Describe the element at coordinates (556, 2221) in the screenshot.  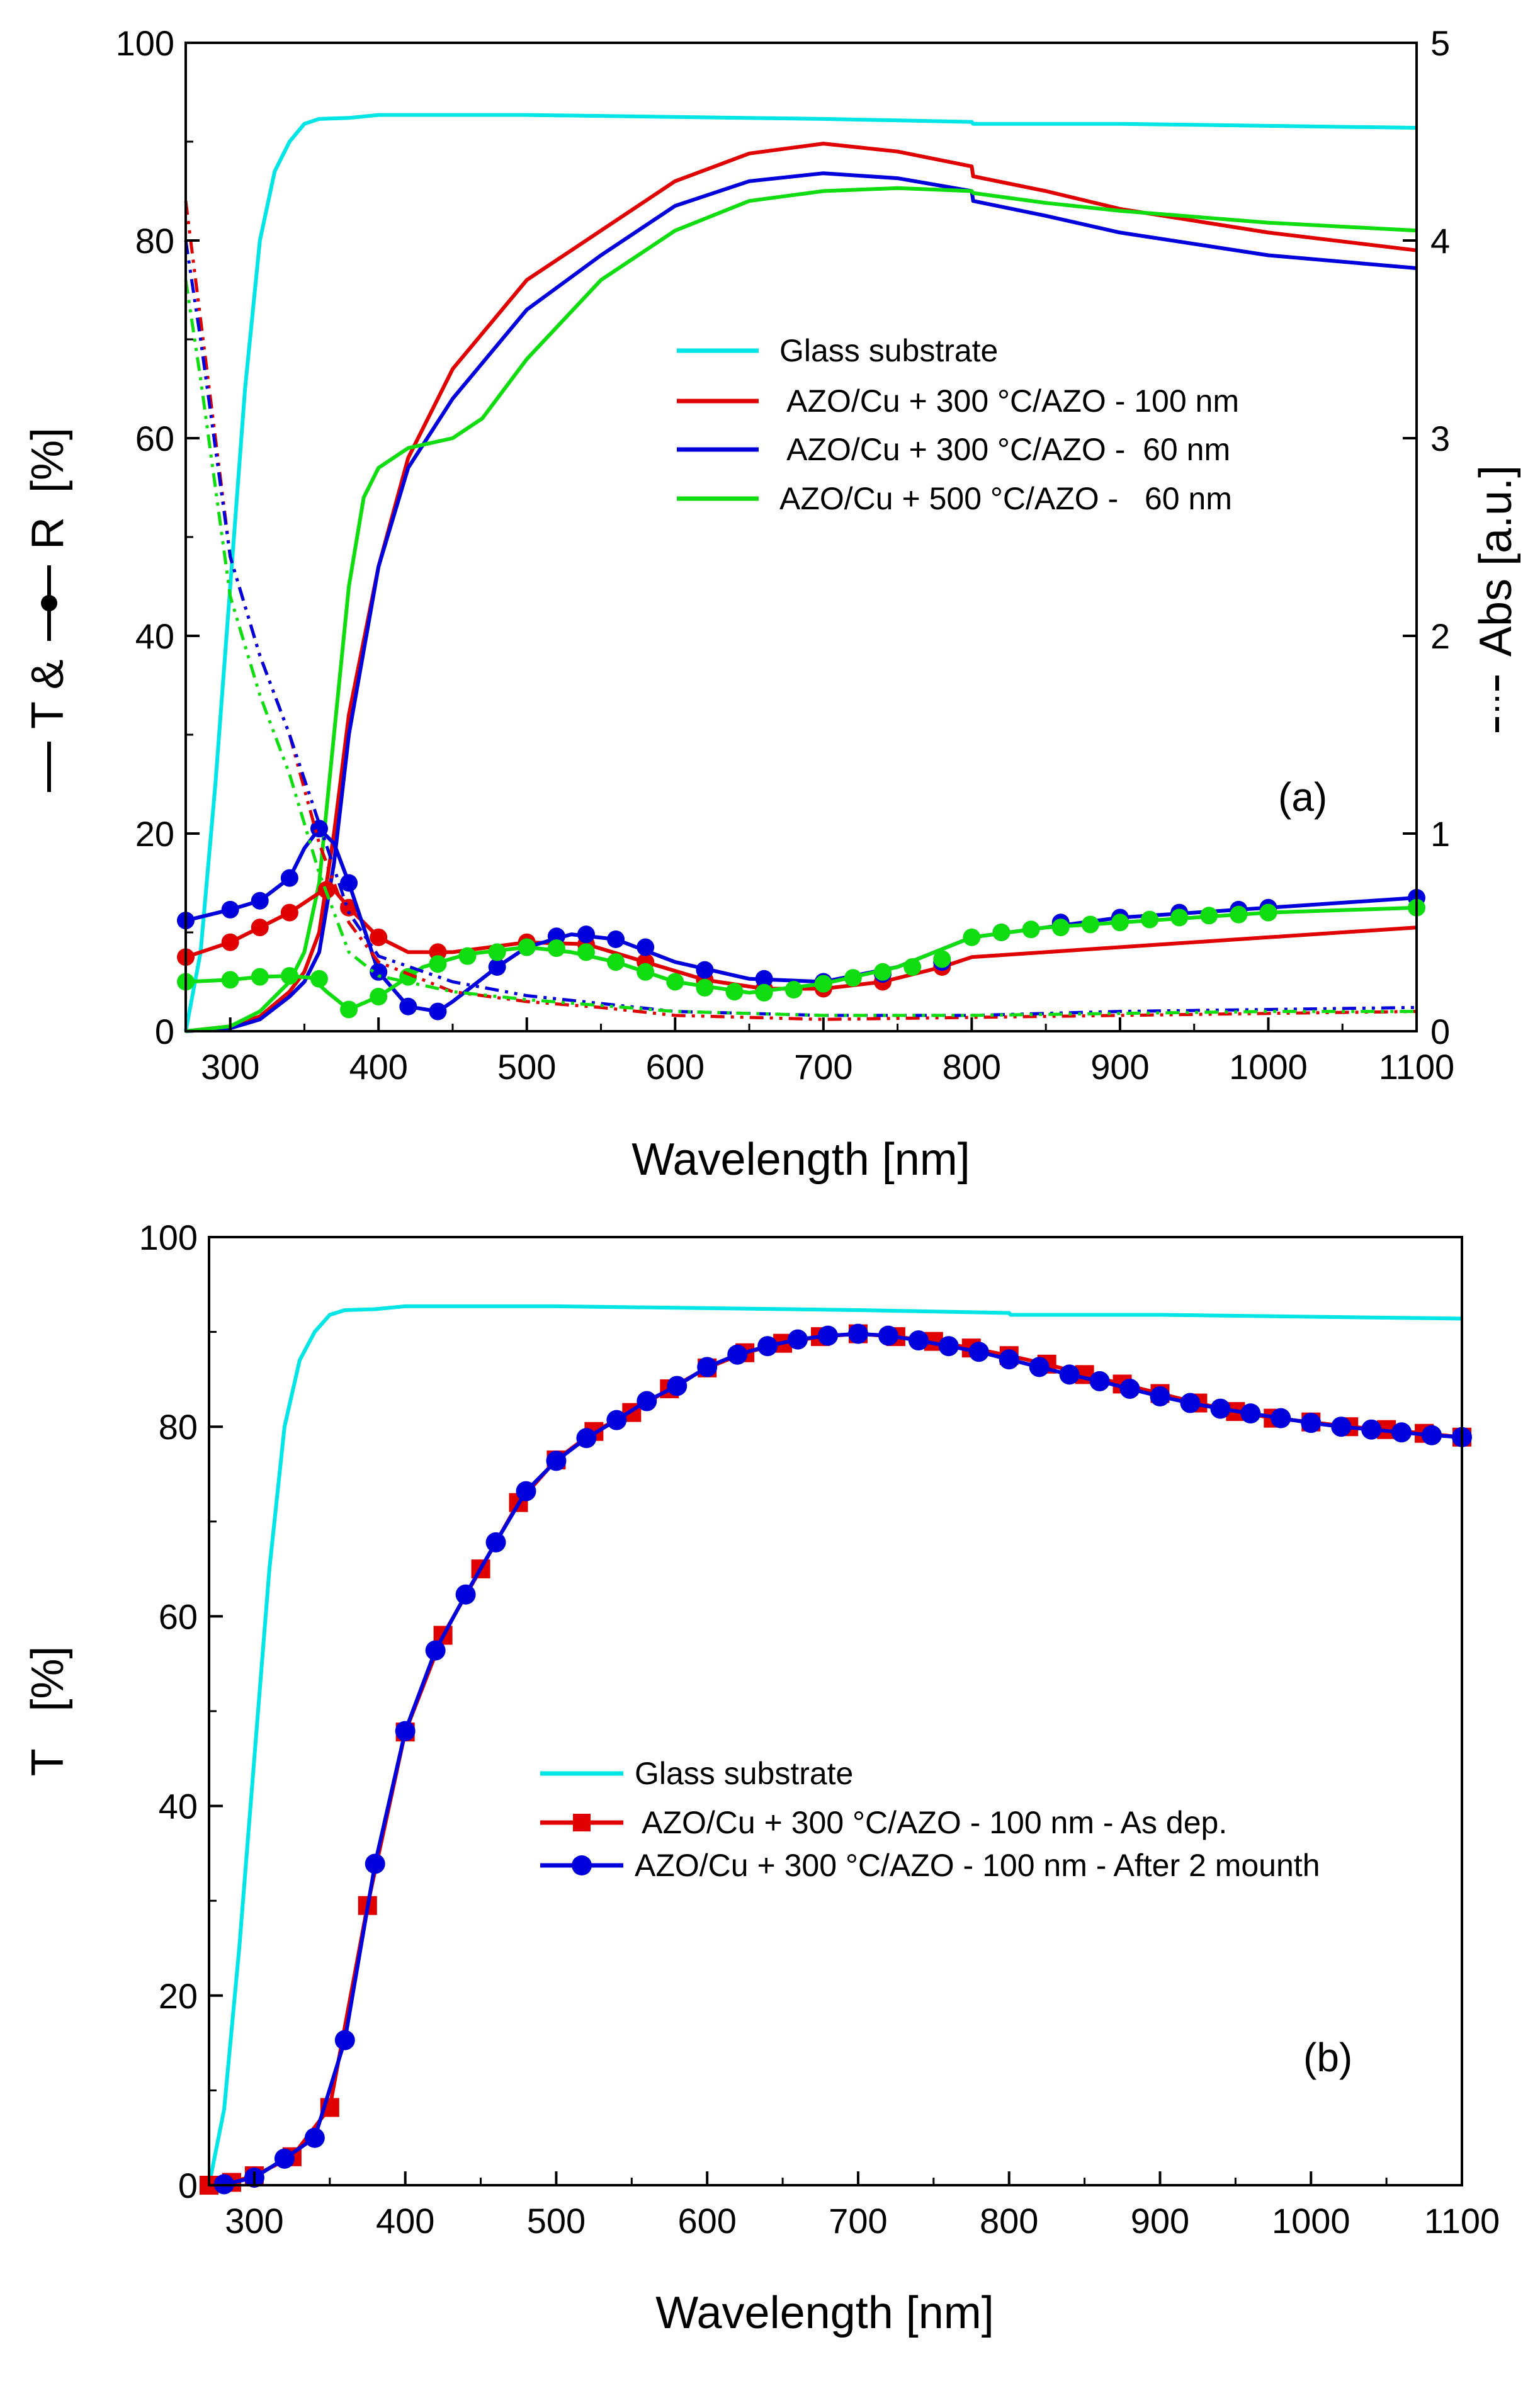
I see `panel-b-x-tick-label: 500` at that location.